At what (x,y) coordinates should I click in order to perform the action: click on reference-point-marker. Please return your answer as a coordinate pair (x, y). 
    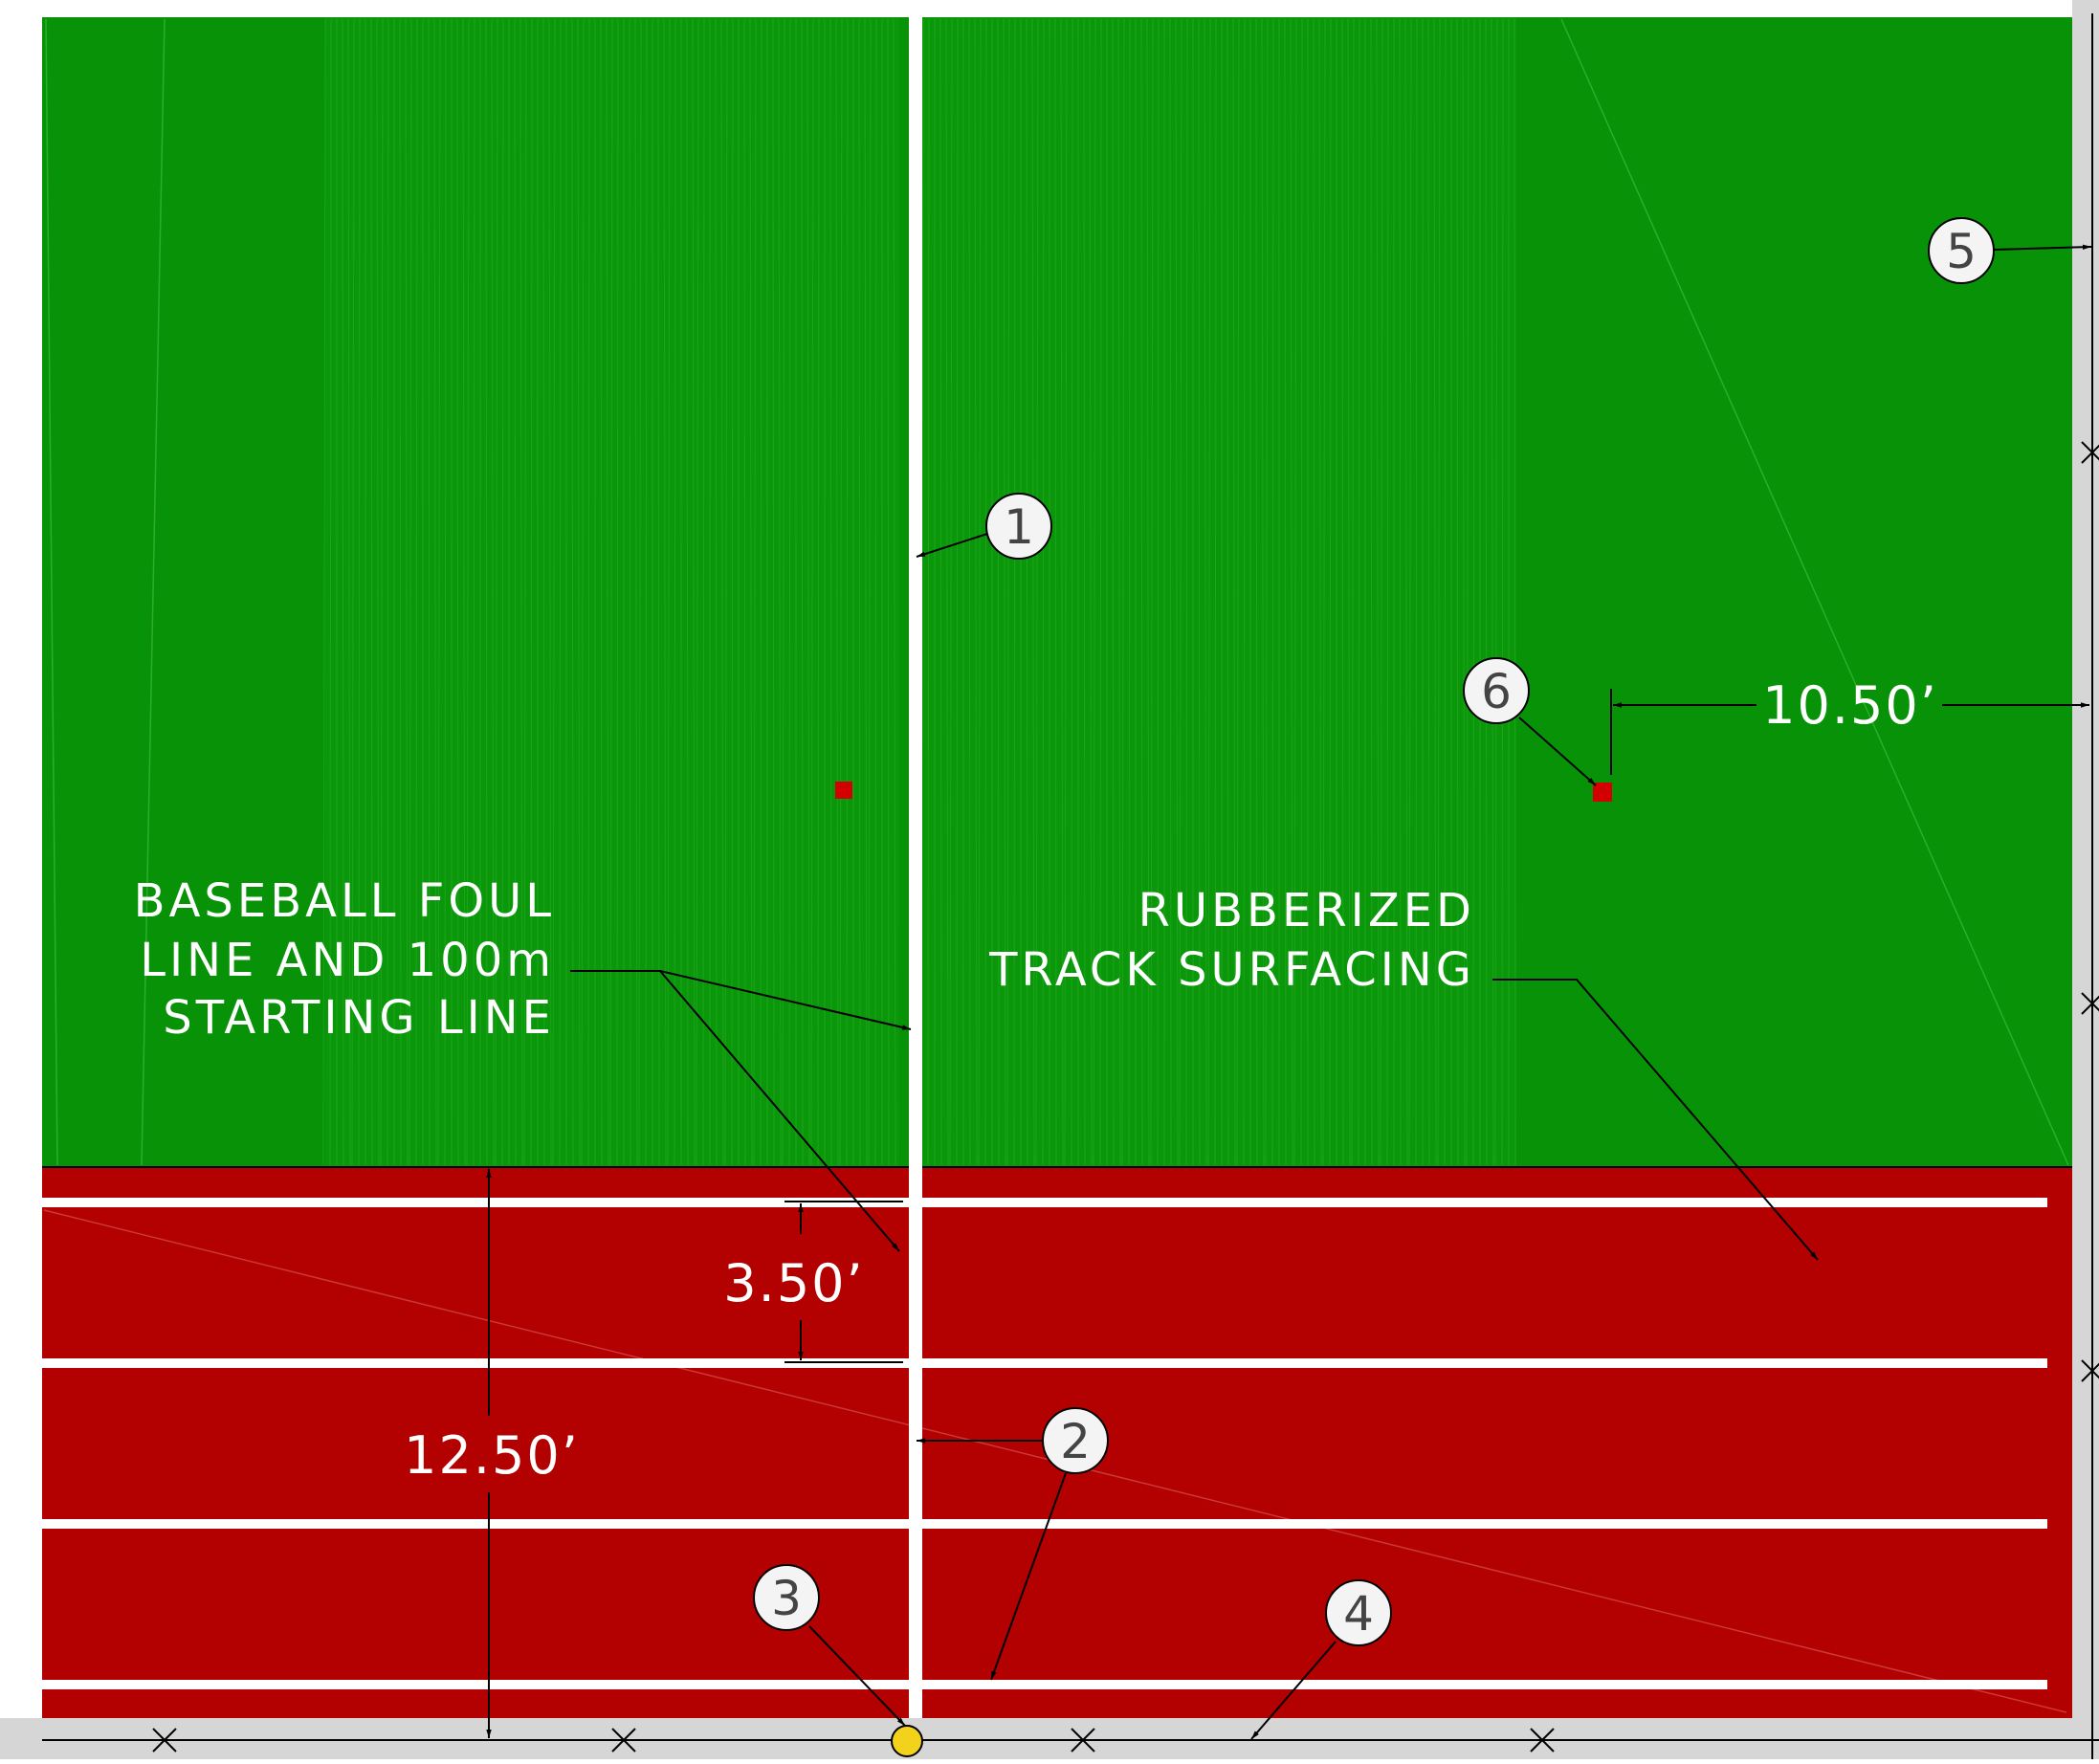
    Looking at the image, I should click on (907, 1741).